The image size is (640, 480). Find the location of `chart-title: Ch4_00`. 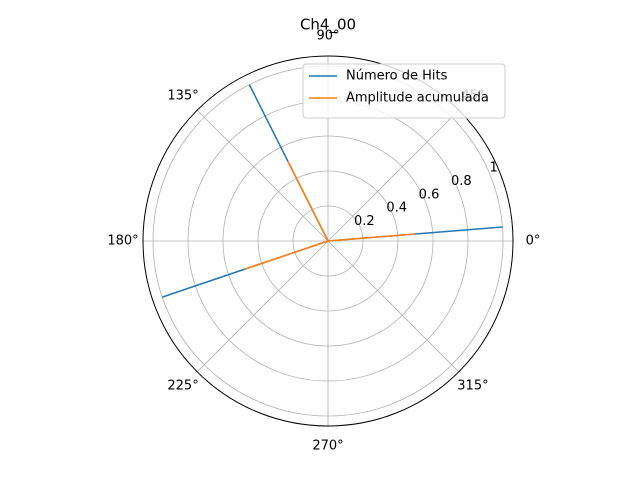

chart-title: Ch4_00 is located at coordinates (328, 25).